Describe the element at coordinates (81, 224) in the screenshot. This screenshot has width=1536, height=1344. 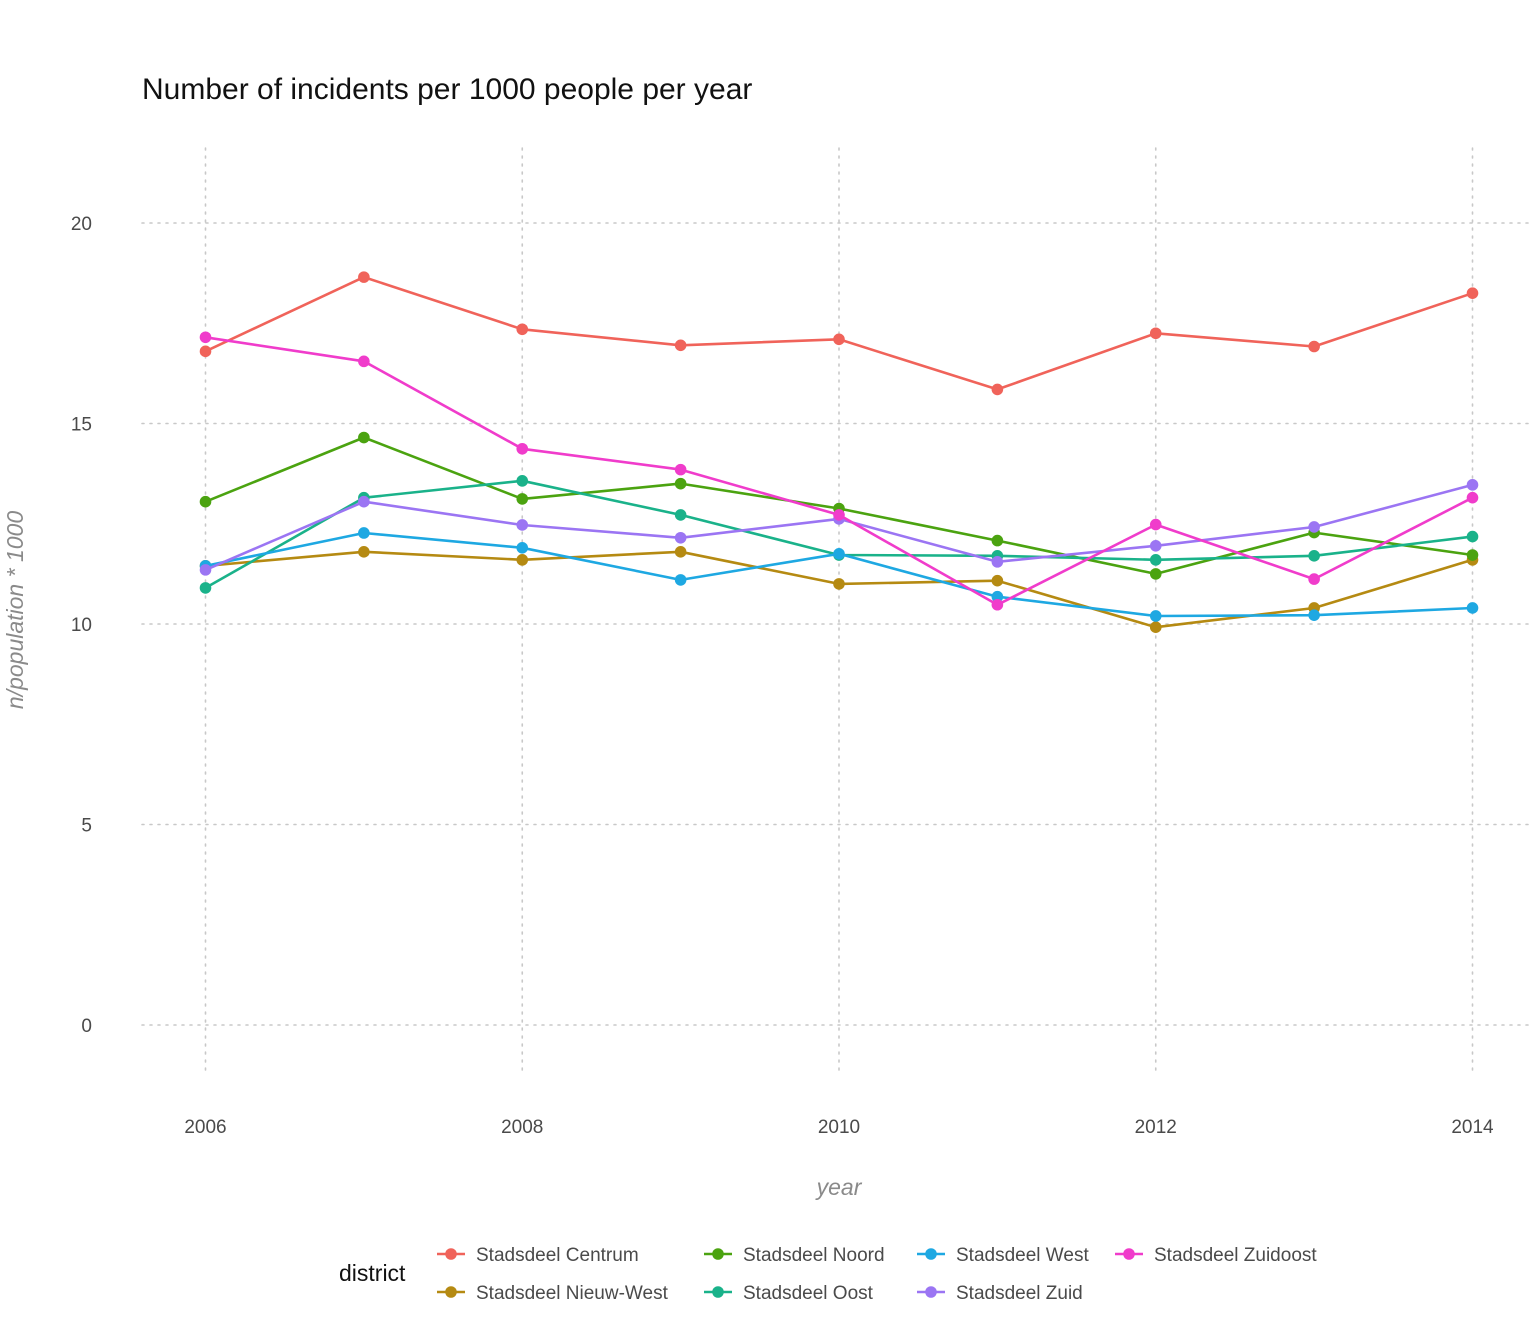
I see `y-tick-label: 20` at that location.